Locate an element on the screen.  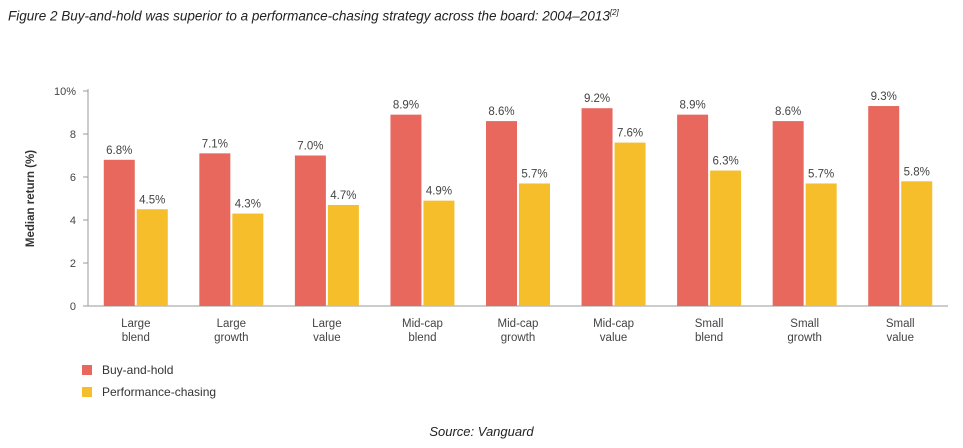
data-label: 5.8% is located at coordinates (917, 172).